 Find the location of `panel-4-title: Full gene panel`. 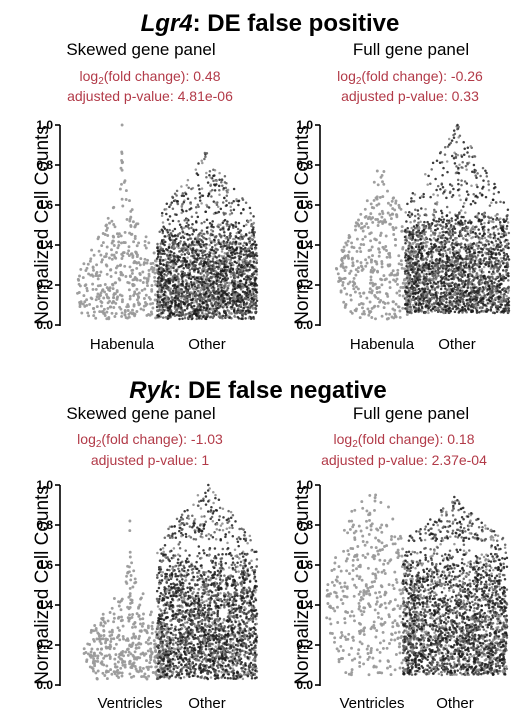

panel-4-title: Full gene panel is located at coordinates (411, 413).